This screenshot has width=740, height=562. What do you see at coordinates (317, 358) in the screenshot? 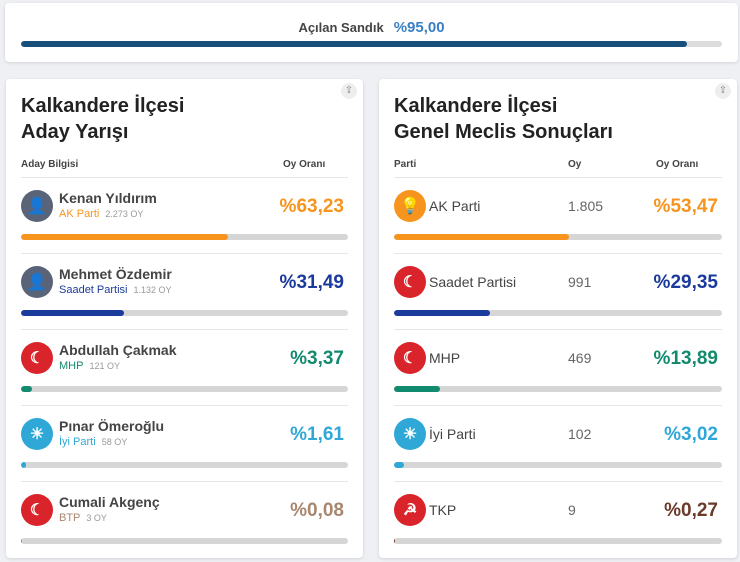
I see `vote-percentage: %3,37` at bounding box center [317, 358].